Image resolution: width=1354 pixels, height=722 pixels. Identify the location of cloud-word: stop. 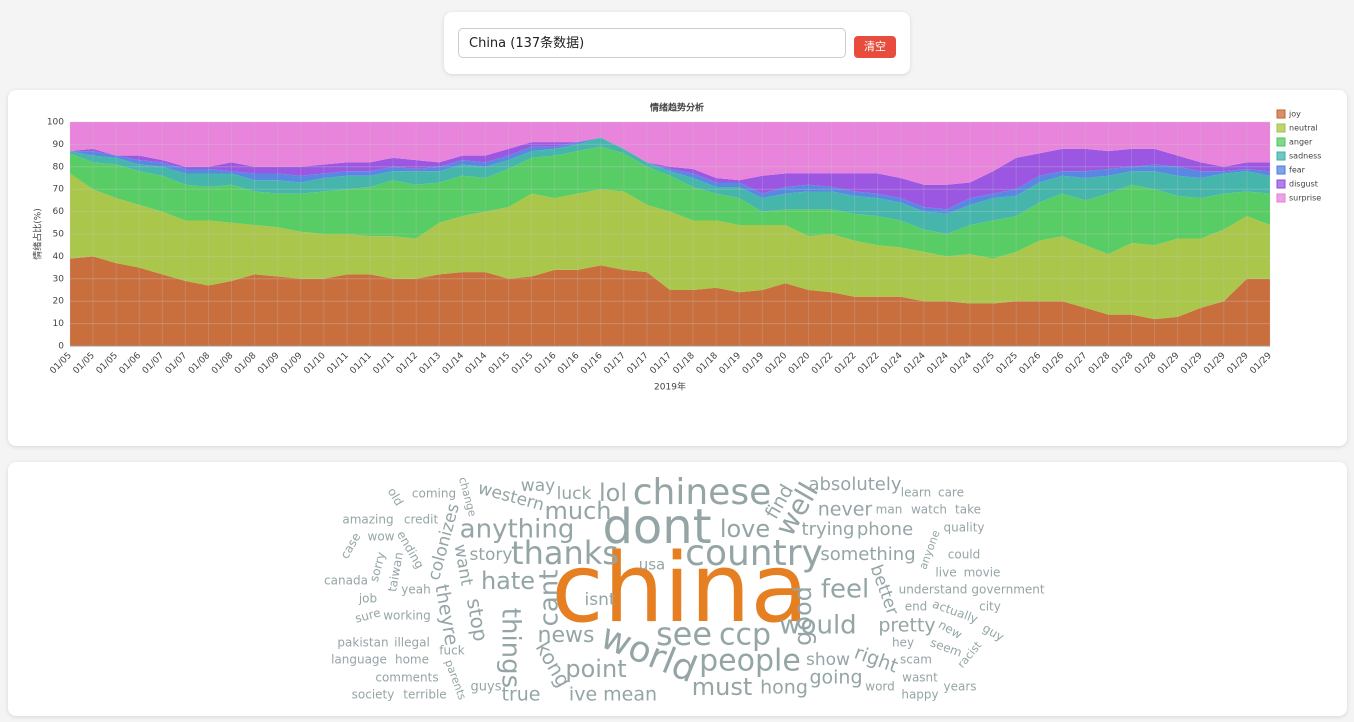
(477, 619).